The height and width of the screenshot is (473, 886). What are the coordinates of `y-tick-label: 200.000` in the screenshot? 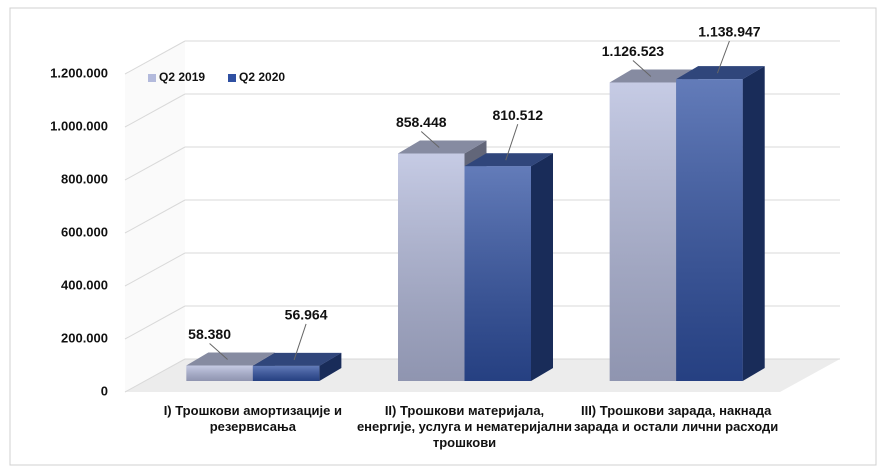 It's located at (84, 337).